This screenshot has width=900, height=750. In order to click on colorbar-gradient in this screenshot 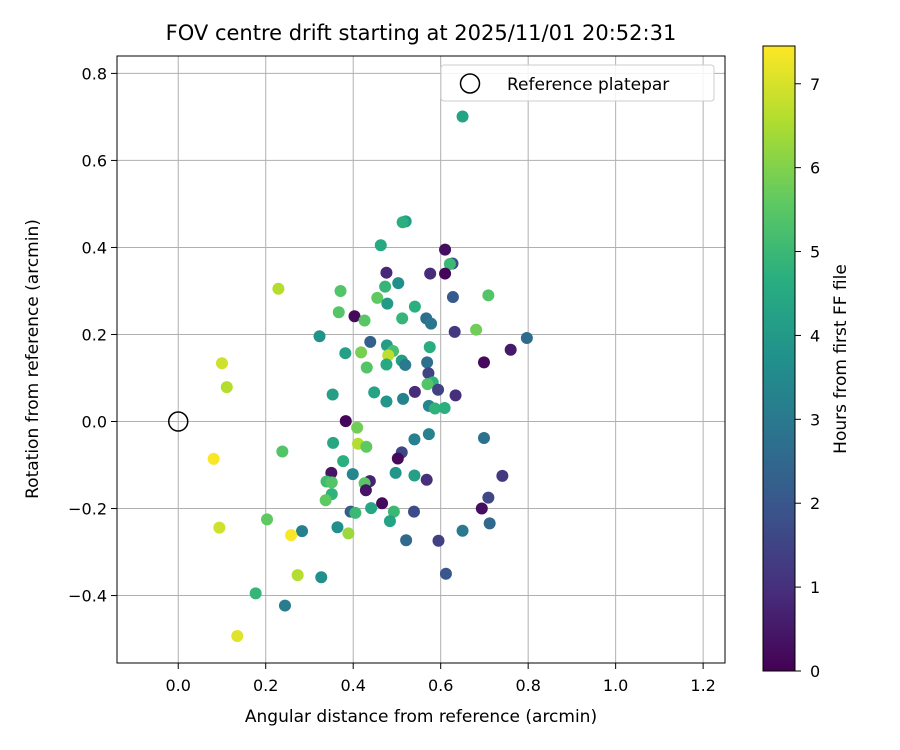, I will do `click(779, 358)`.